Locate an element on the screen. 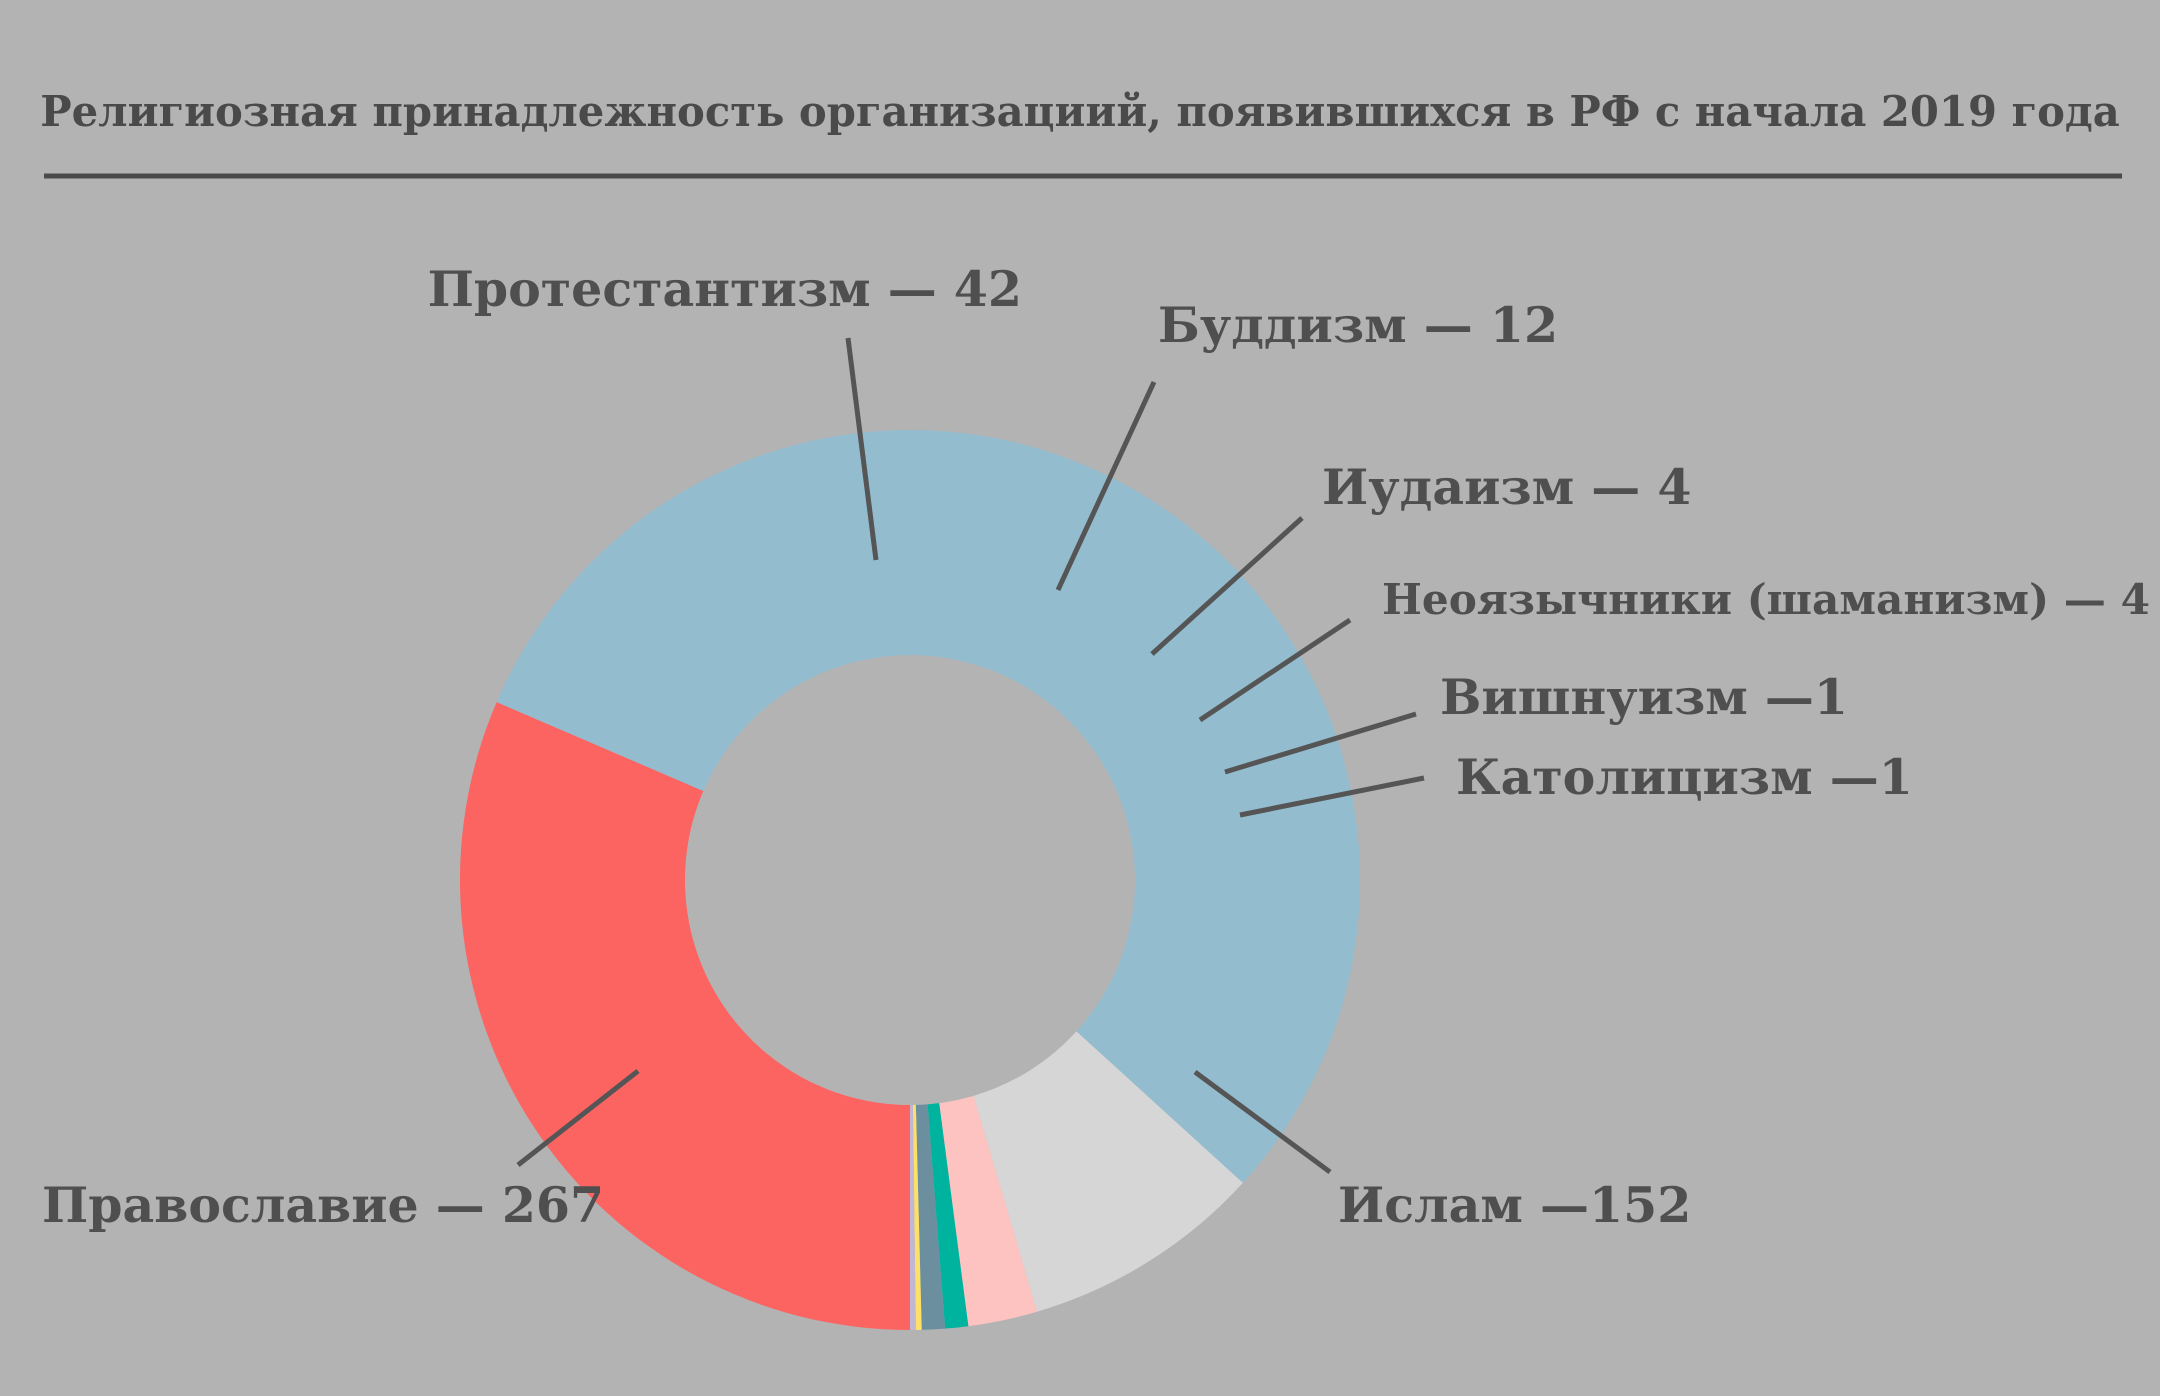 This screenshot has width=2160, height=1396. slice-label-6: Неоязычники (шаманизм) — 4 is located at coordinates (1766, 599).